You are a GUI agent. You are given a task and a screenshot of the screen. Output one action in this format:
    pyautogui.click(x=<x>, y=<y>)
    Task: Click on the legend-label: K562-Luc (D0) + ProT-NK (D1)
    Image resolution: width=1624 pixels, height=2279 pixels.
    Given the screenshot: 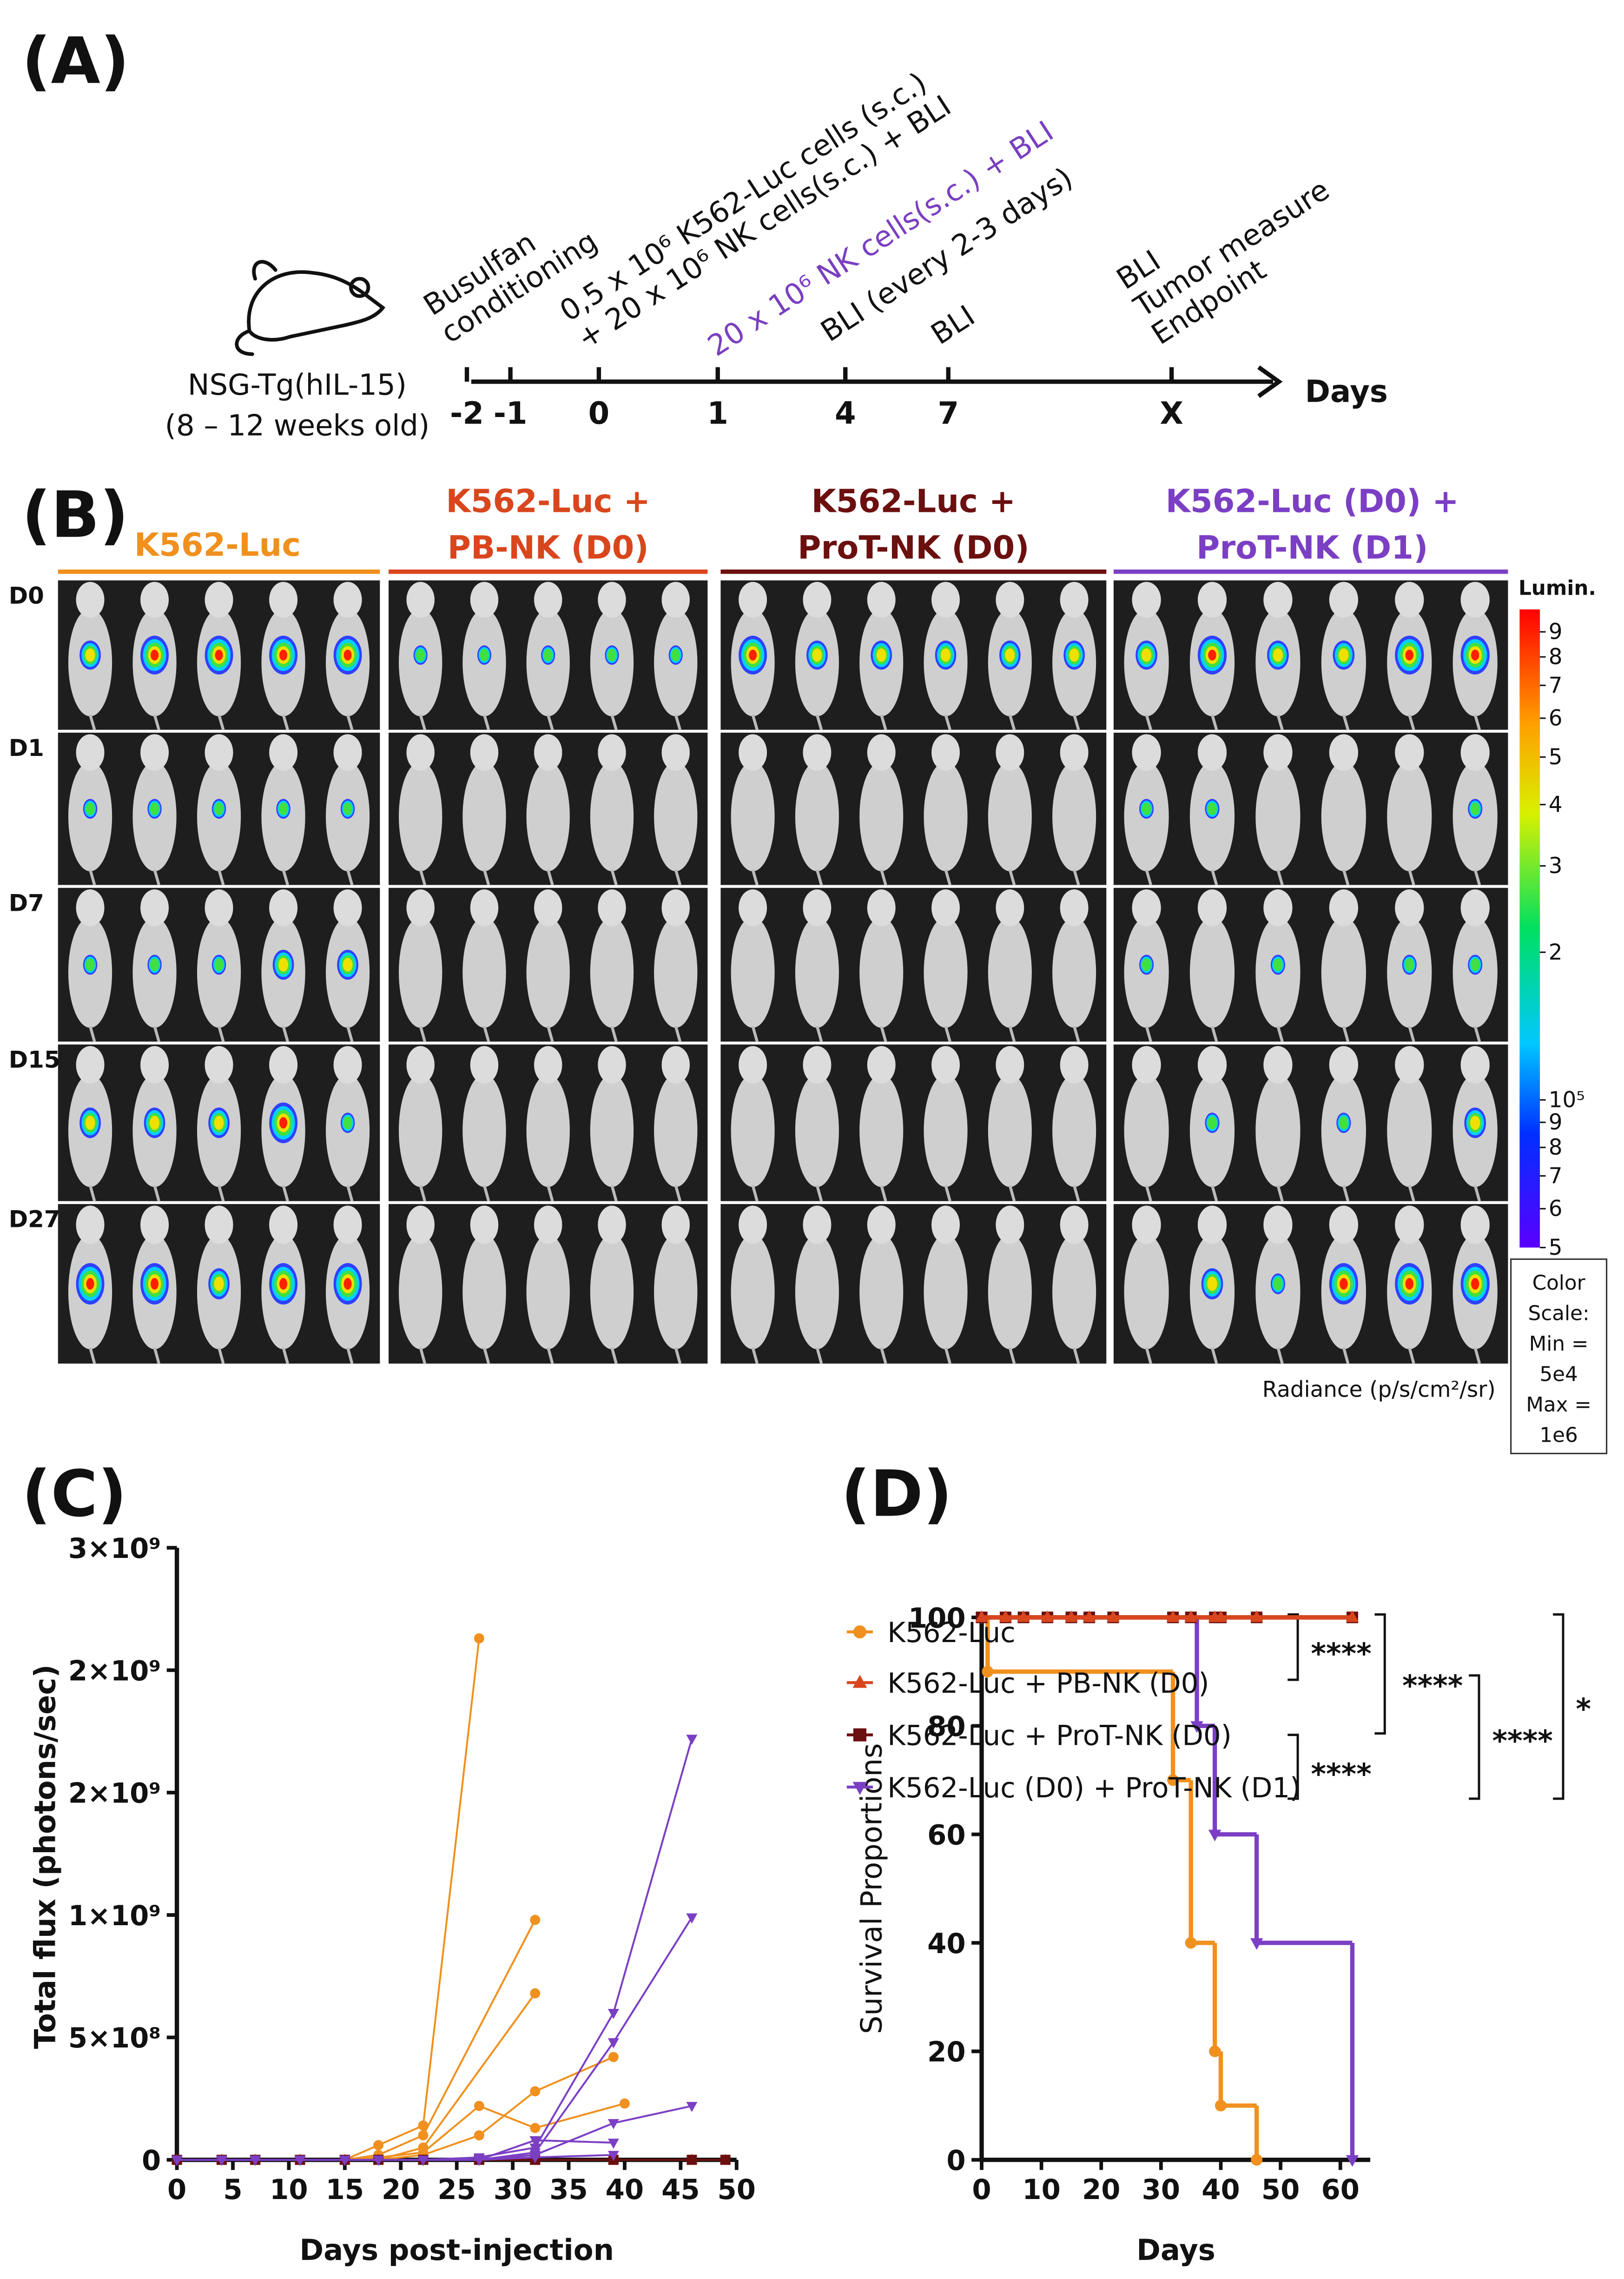 What is the action you would take?
    pyautogui.click(x=1094, y=1788)
    